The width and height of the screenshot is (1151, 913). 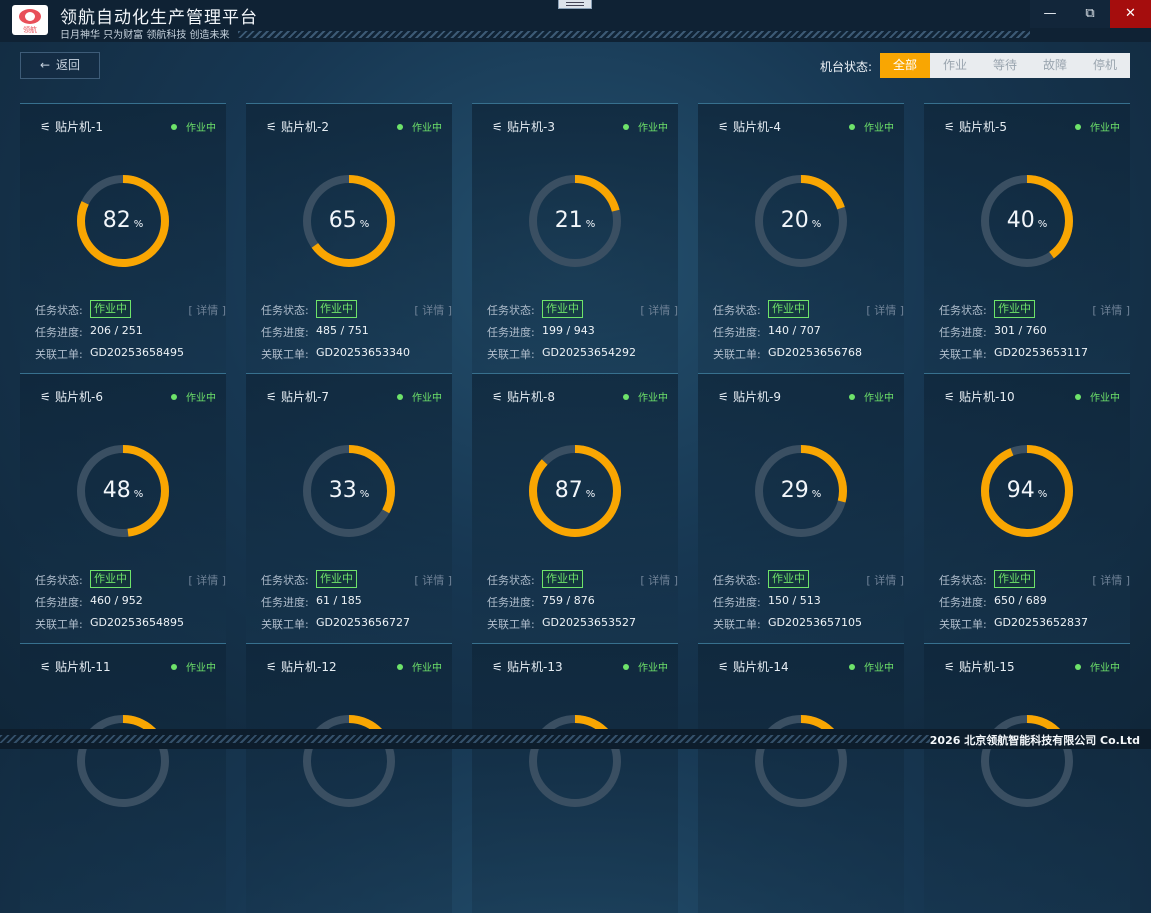 What do you see at coordinates (123, 778) in the screenshot?
I see `machine-card: ⚟ 贴片机-11 作业中` at bounding box center [123, 778].